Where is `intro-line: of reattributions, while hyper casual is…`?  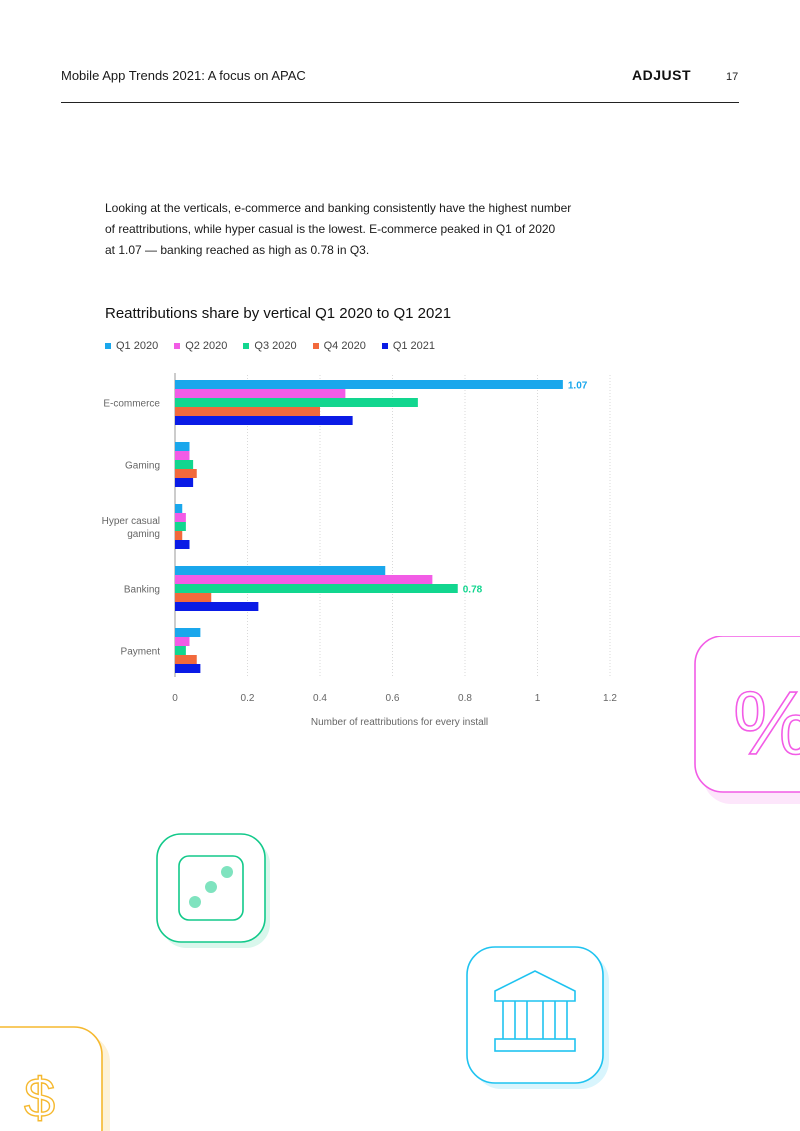 intro-line: of reattributions, while hyper casual is… is located at coordinates (330, 229).